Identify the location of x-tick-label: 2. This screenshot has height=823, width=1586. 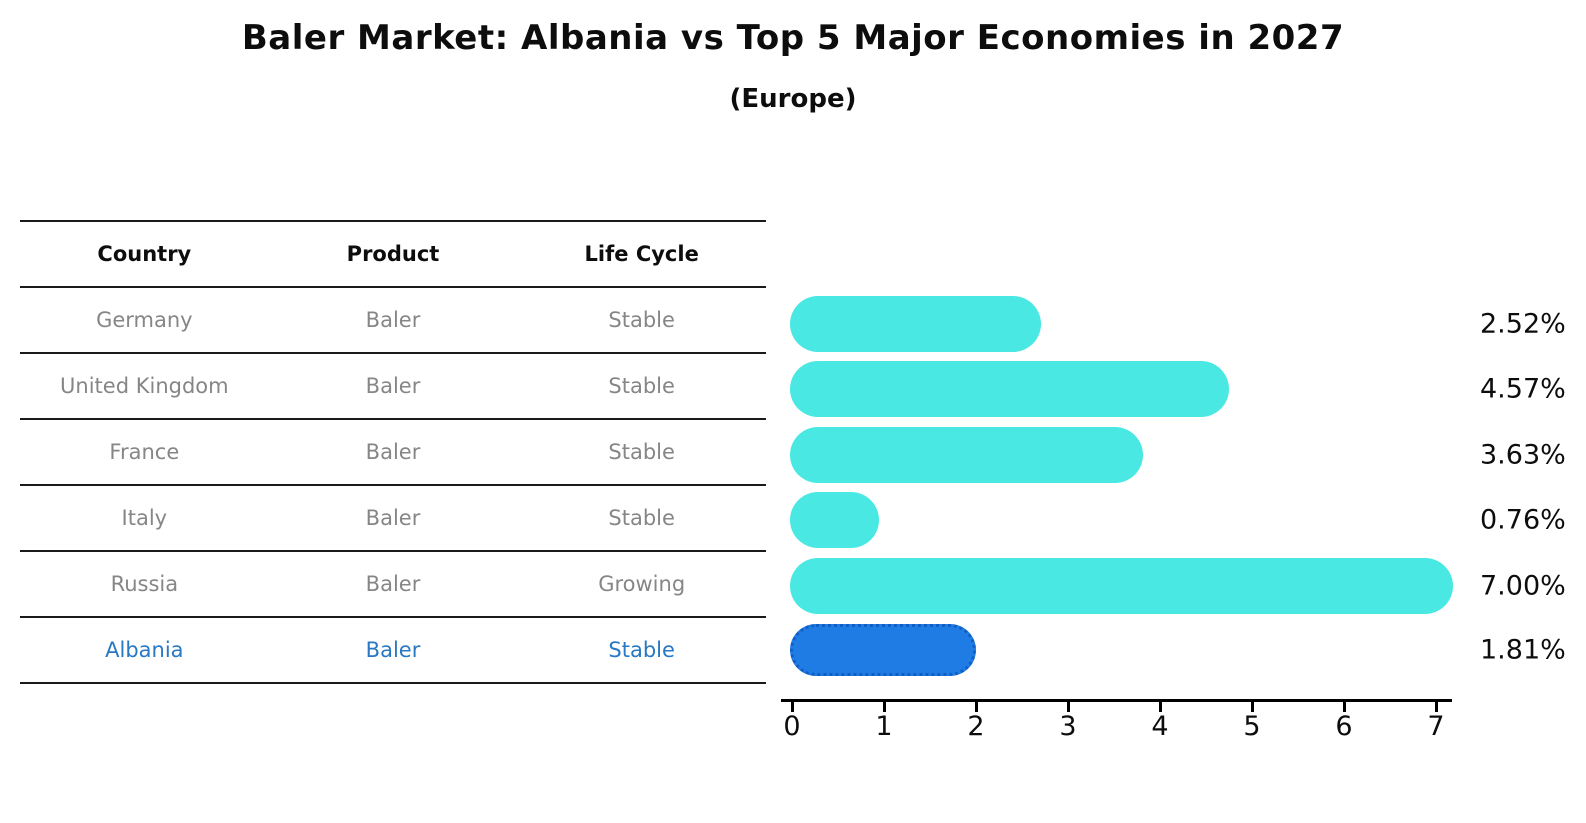
(976, 726).